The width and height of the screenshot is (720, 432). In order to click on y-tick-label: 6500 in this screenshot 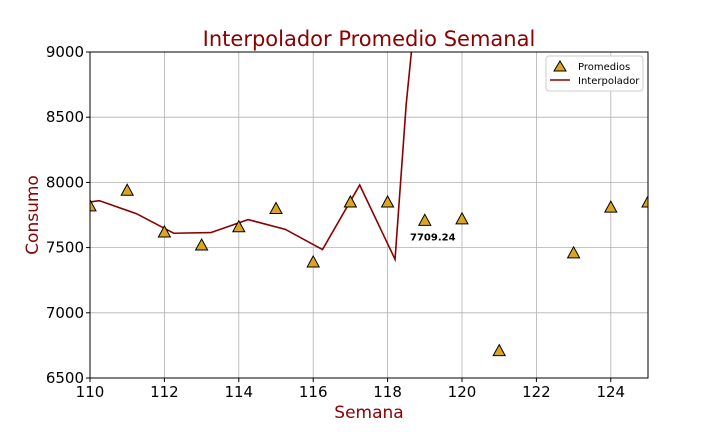, I will do `click(65, 378)`.